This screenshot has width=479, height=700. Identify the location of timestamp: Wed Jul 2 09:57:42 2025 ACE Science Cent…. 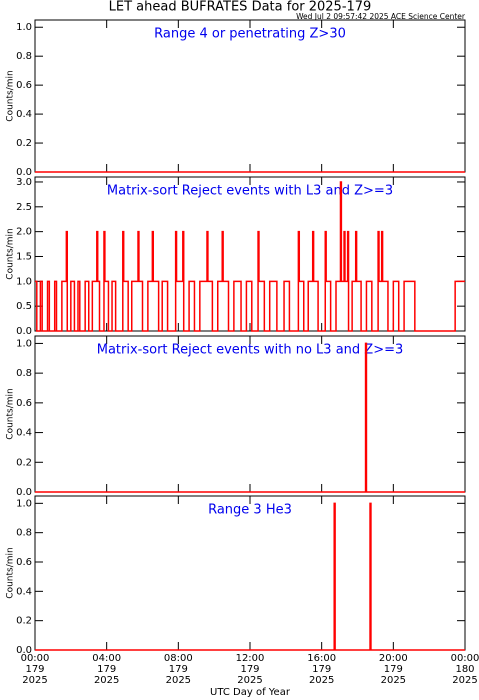
(381, 16).